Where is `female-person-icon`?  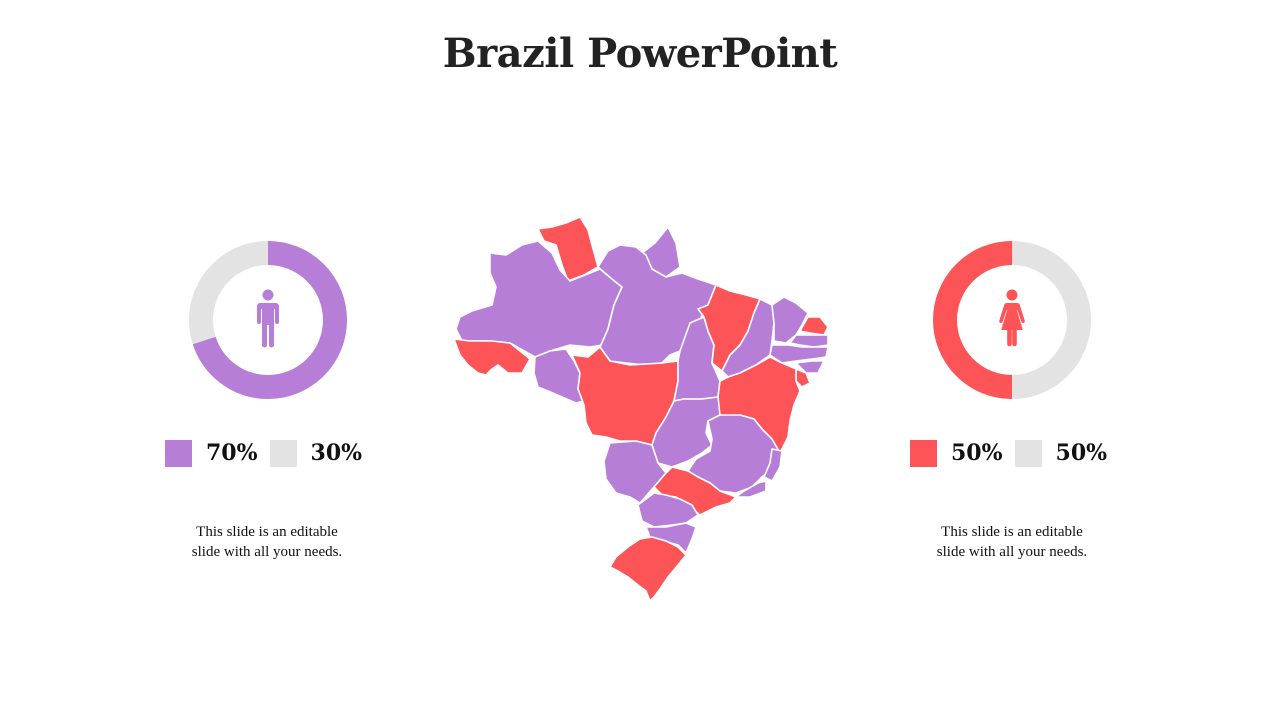
female-person-icon is located at coordinates (1012, 318).